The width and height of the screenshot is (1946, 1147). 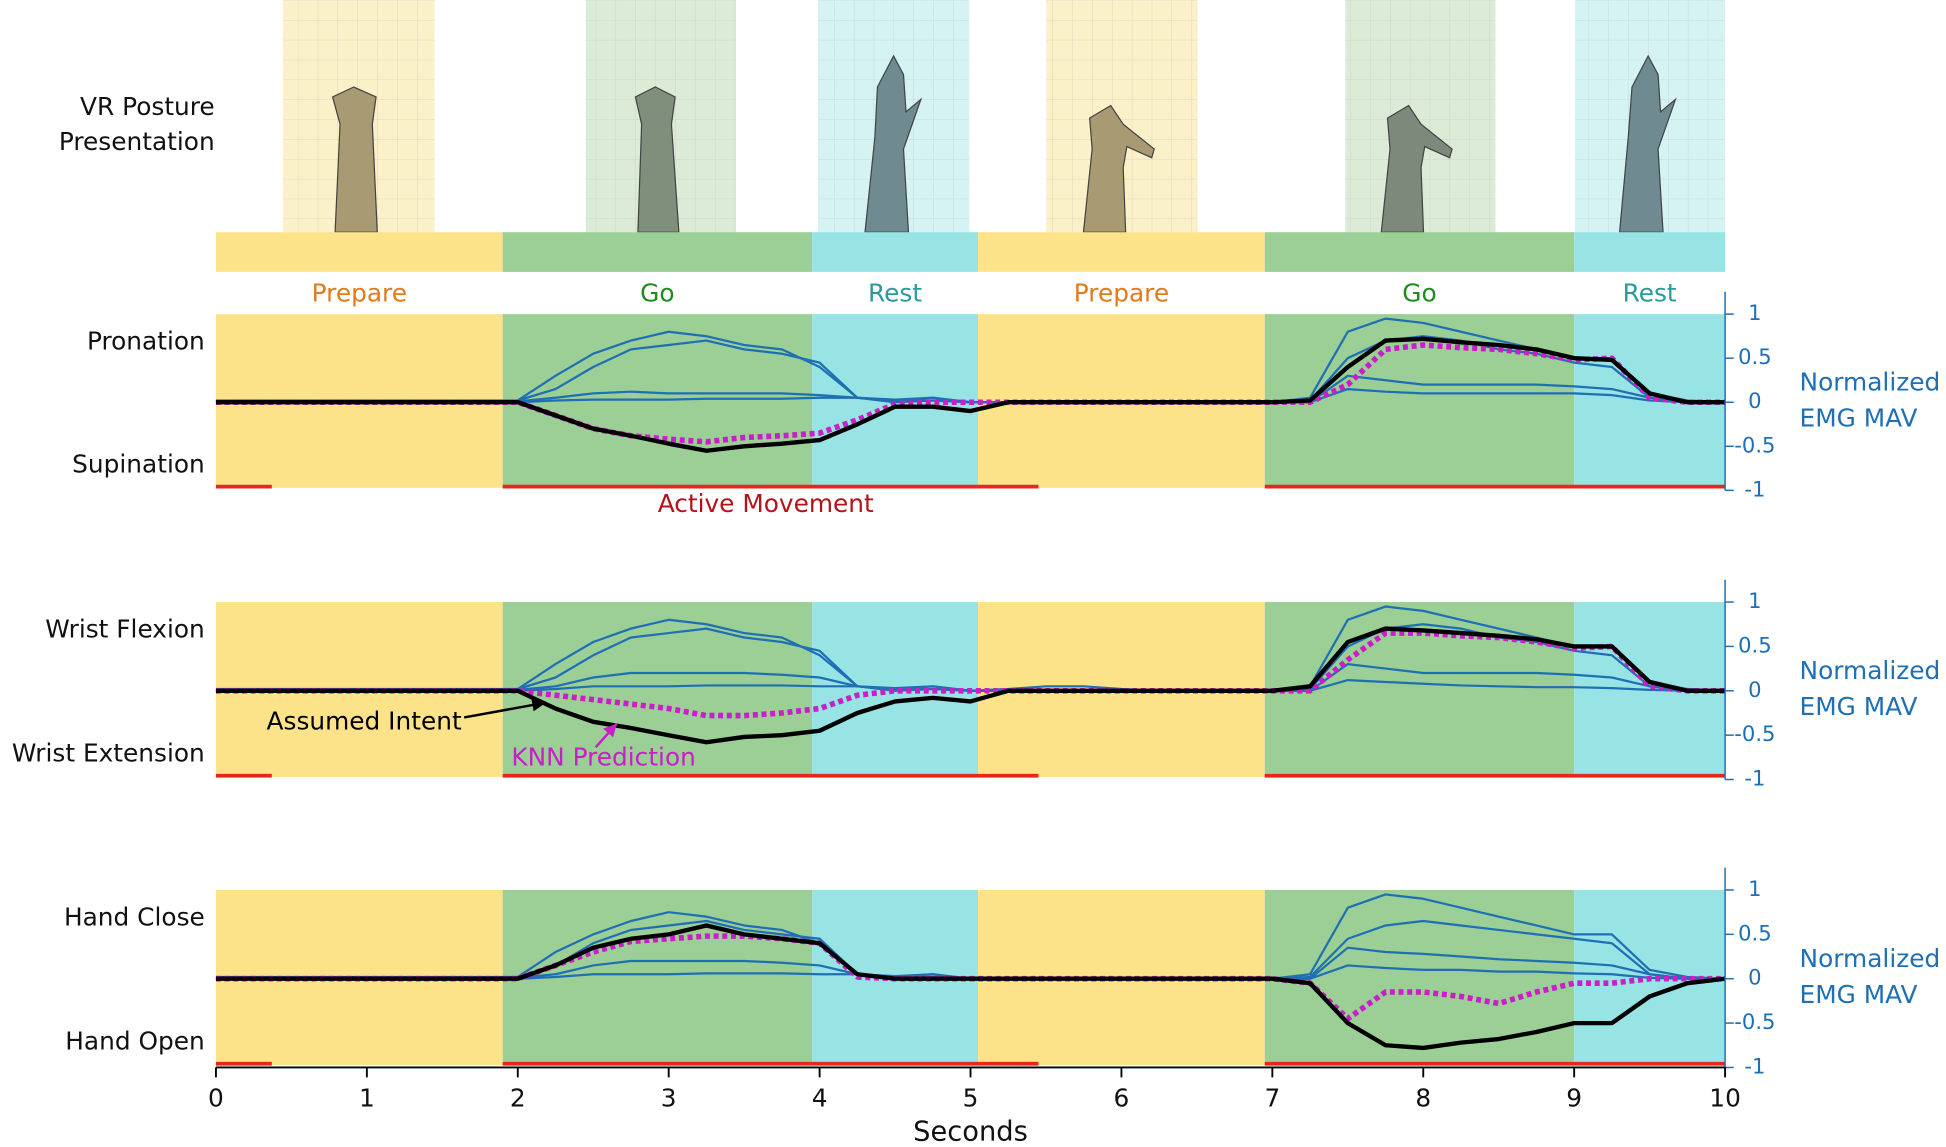 I want to click on row-label-top: Pronation, so click(x=146, y=341).